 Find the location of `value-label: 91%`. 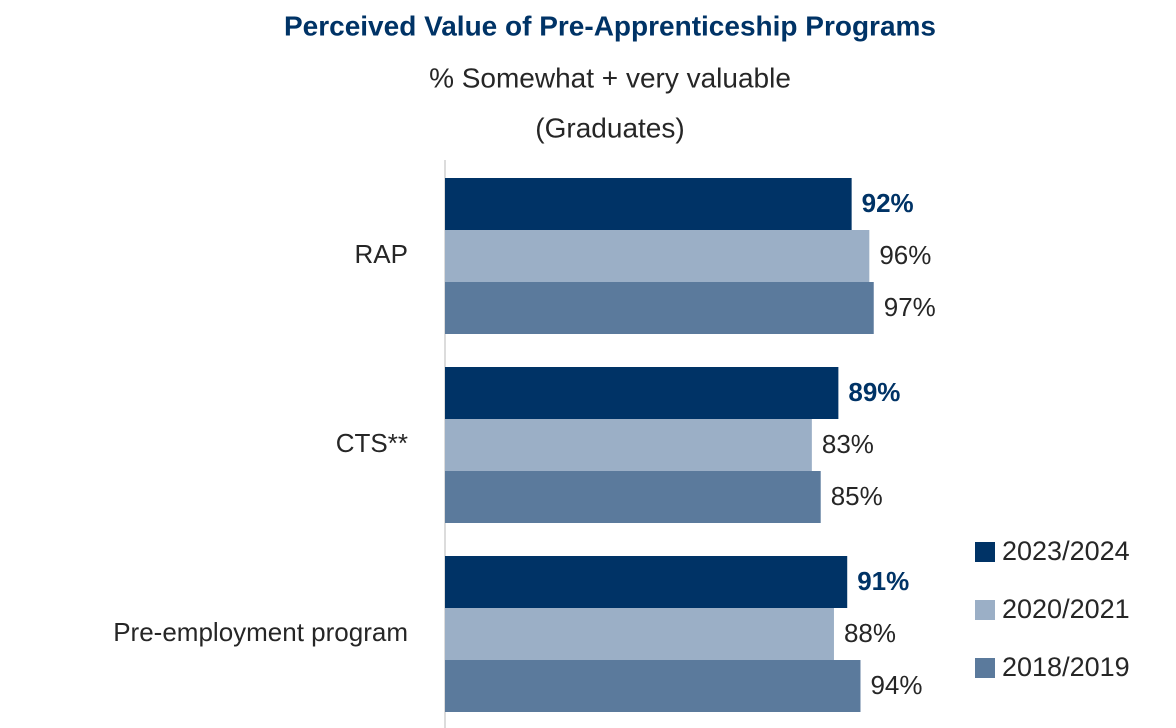

value-label: 91% is located at coordinates (883, 581).